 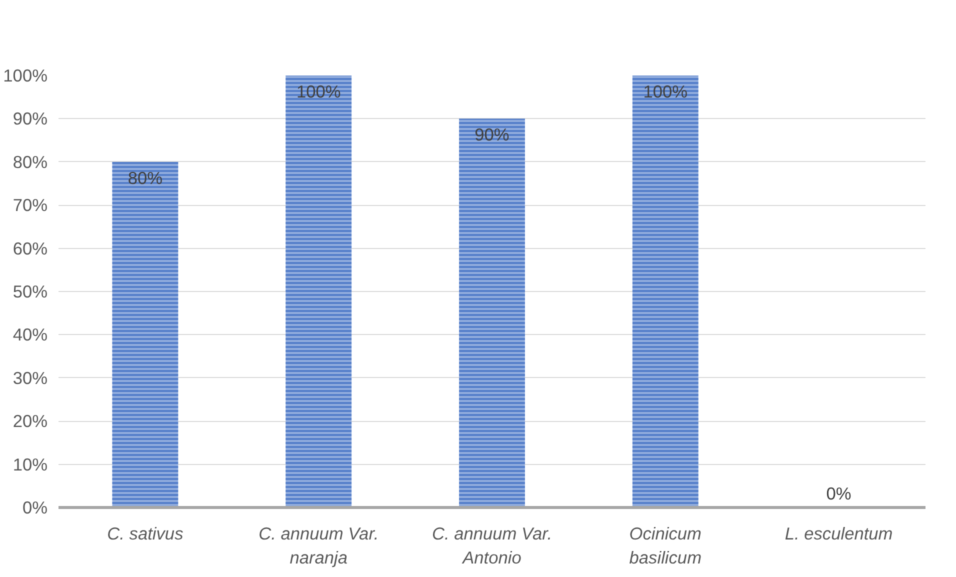 I want to click on x-tick-label: C. sativus, so click(x=145, y=534).